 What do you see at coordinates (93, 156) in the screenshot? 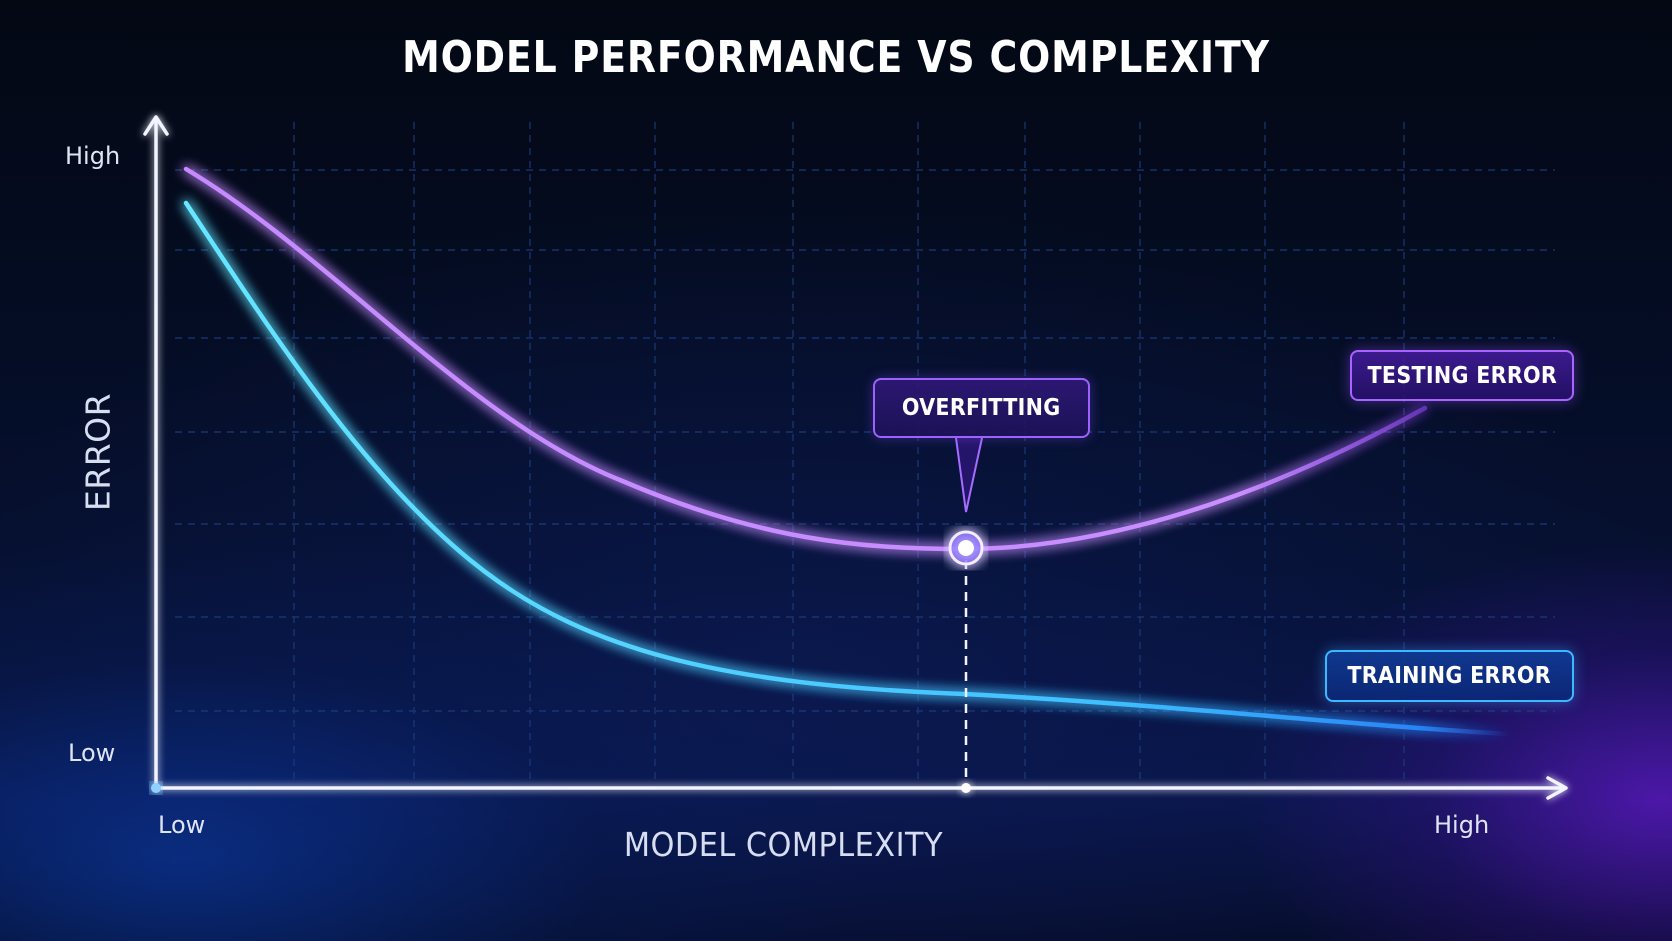
I see `y-axis-high-label: High` at bounding box center [93, 156].